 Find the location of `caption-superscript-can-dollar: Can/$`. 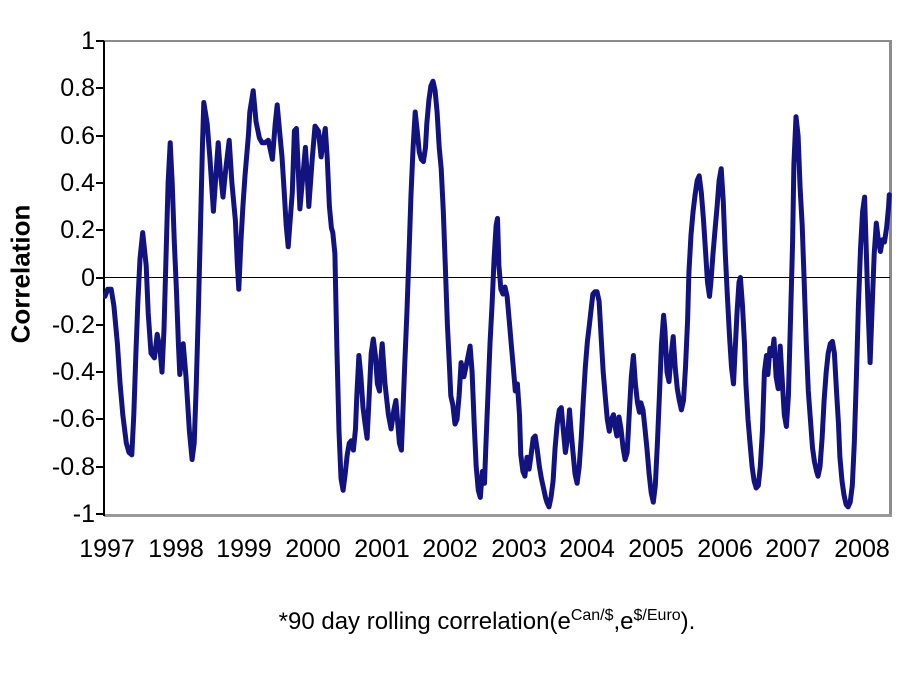

caption-superscript-can-dollar: Can/$ is located at coordinates (592, 615).